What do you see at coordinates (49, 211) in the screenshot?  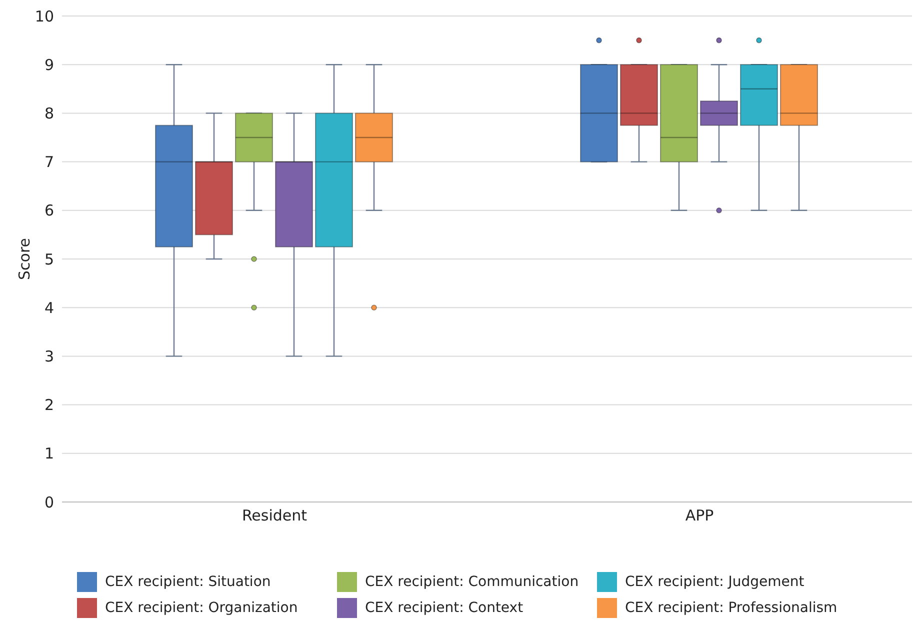 I see `y-tick-label: 6` at bounding box center [49, 211].